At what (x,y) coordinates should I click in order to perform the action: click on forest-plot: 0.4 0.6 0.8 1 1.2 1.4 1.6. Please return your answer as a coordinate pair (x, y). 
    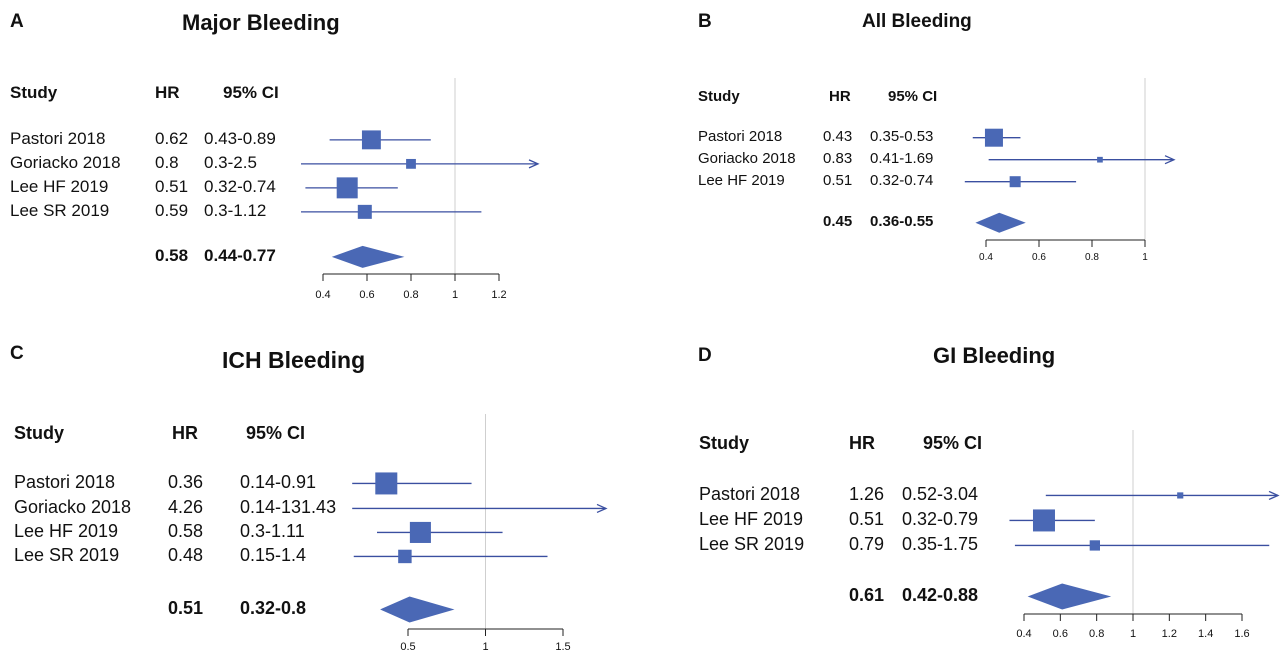
    Looking at the image, I should click on (1144, 535).